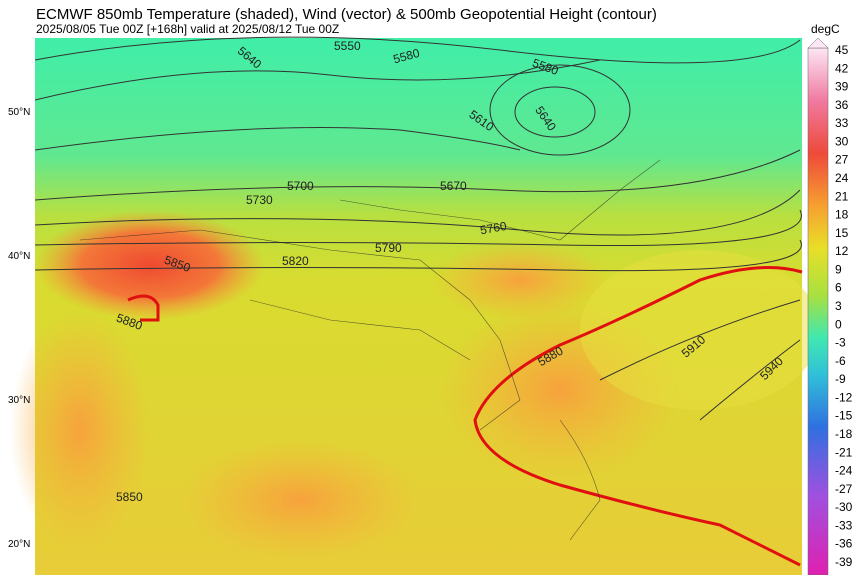  Describe the element at coordinates (842, 251) in the screenshot. I see `colorbar-label: 12` at that location.